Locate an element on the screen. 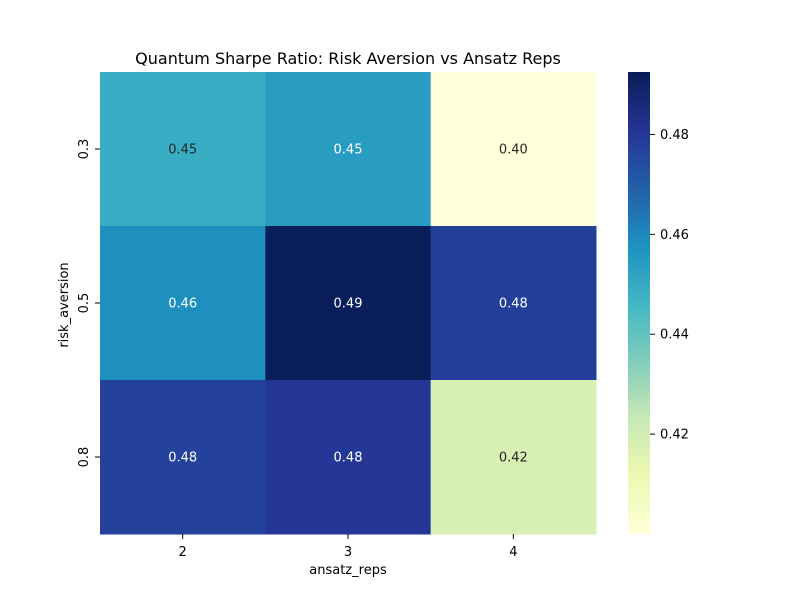 This screenshot has height=604, width=800. colorbar-tick-label: 0.48 is located at coordinates (674, 135).